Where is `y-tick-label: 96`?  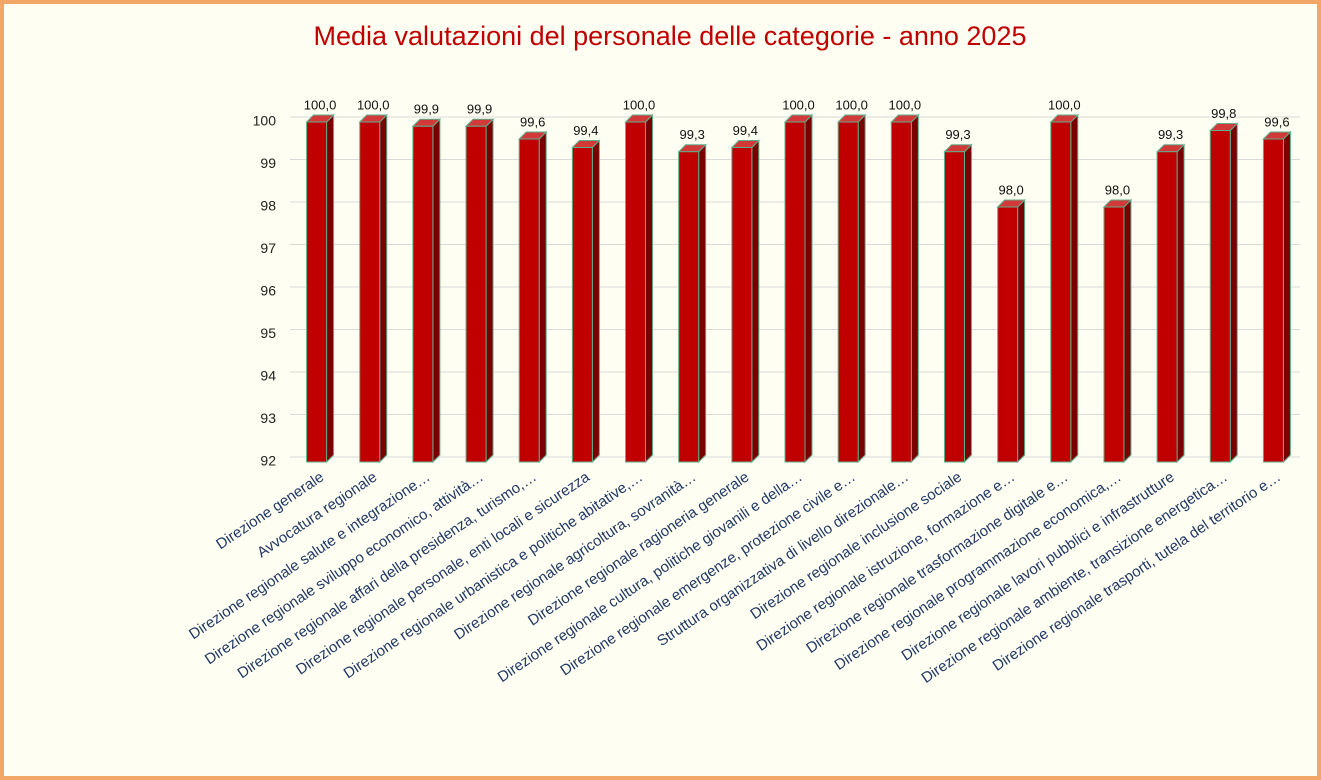
y-tick-label: 96 is located at coordinates (268, 291).